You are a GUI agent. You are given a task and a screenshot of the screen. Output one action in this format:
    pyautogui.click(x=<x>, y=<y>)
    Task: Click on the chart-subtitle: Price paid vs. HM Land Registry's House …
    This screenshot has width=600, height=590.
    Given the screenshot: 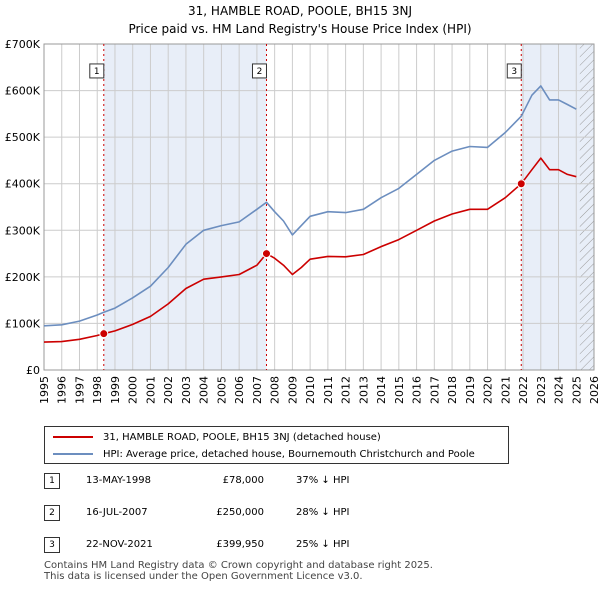 What is the action you would take?
    pyautogui.click(x=300, y=29)
    